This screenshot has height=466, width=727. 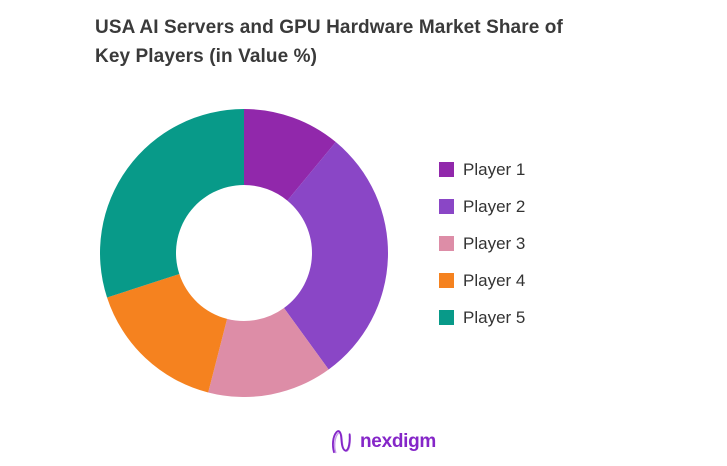 What do you see at coordinates (494, 317) in the screenshot?
I see `legend-label-player-5: Player 5` at bounding box center [494, 317].